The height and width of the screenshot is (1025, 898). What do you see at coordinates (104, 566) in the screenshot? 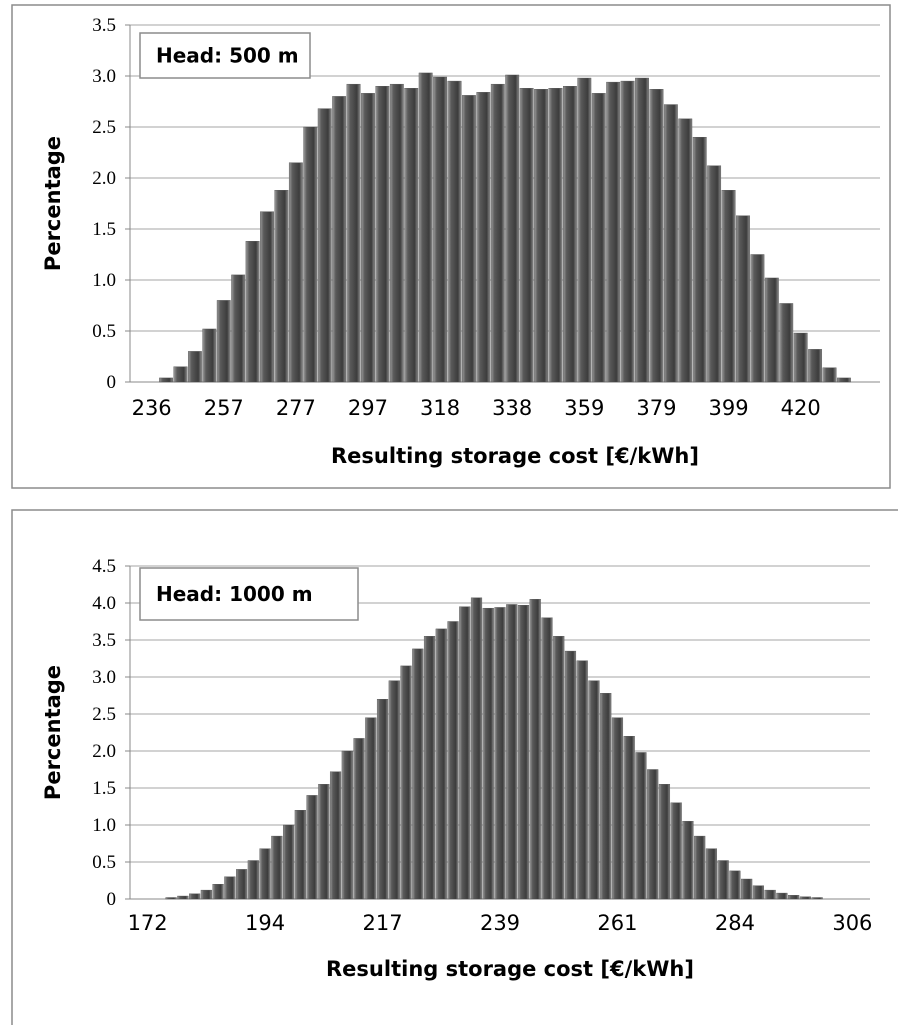
I see `y-tick-label: 4.5` at bounding box center [104, 566].